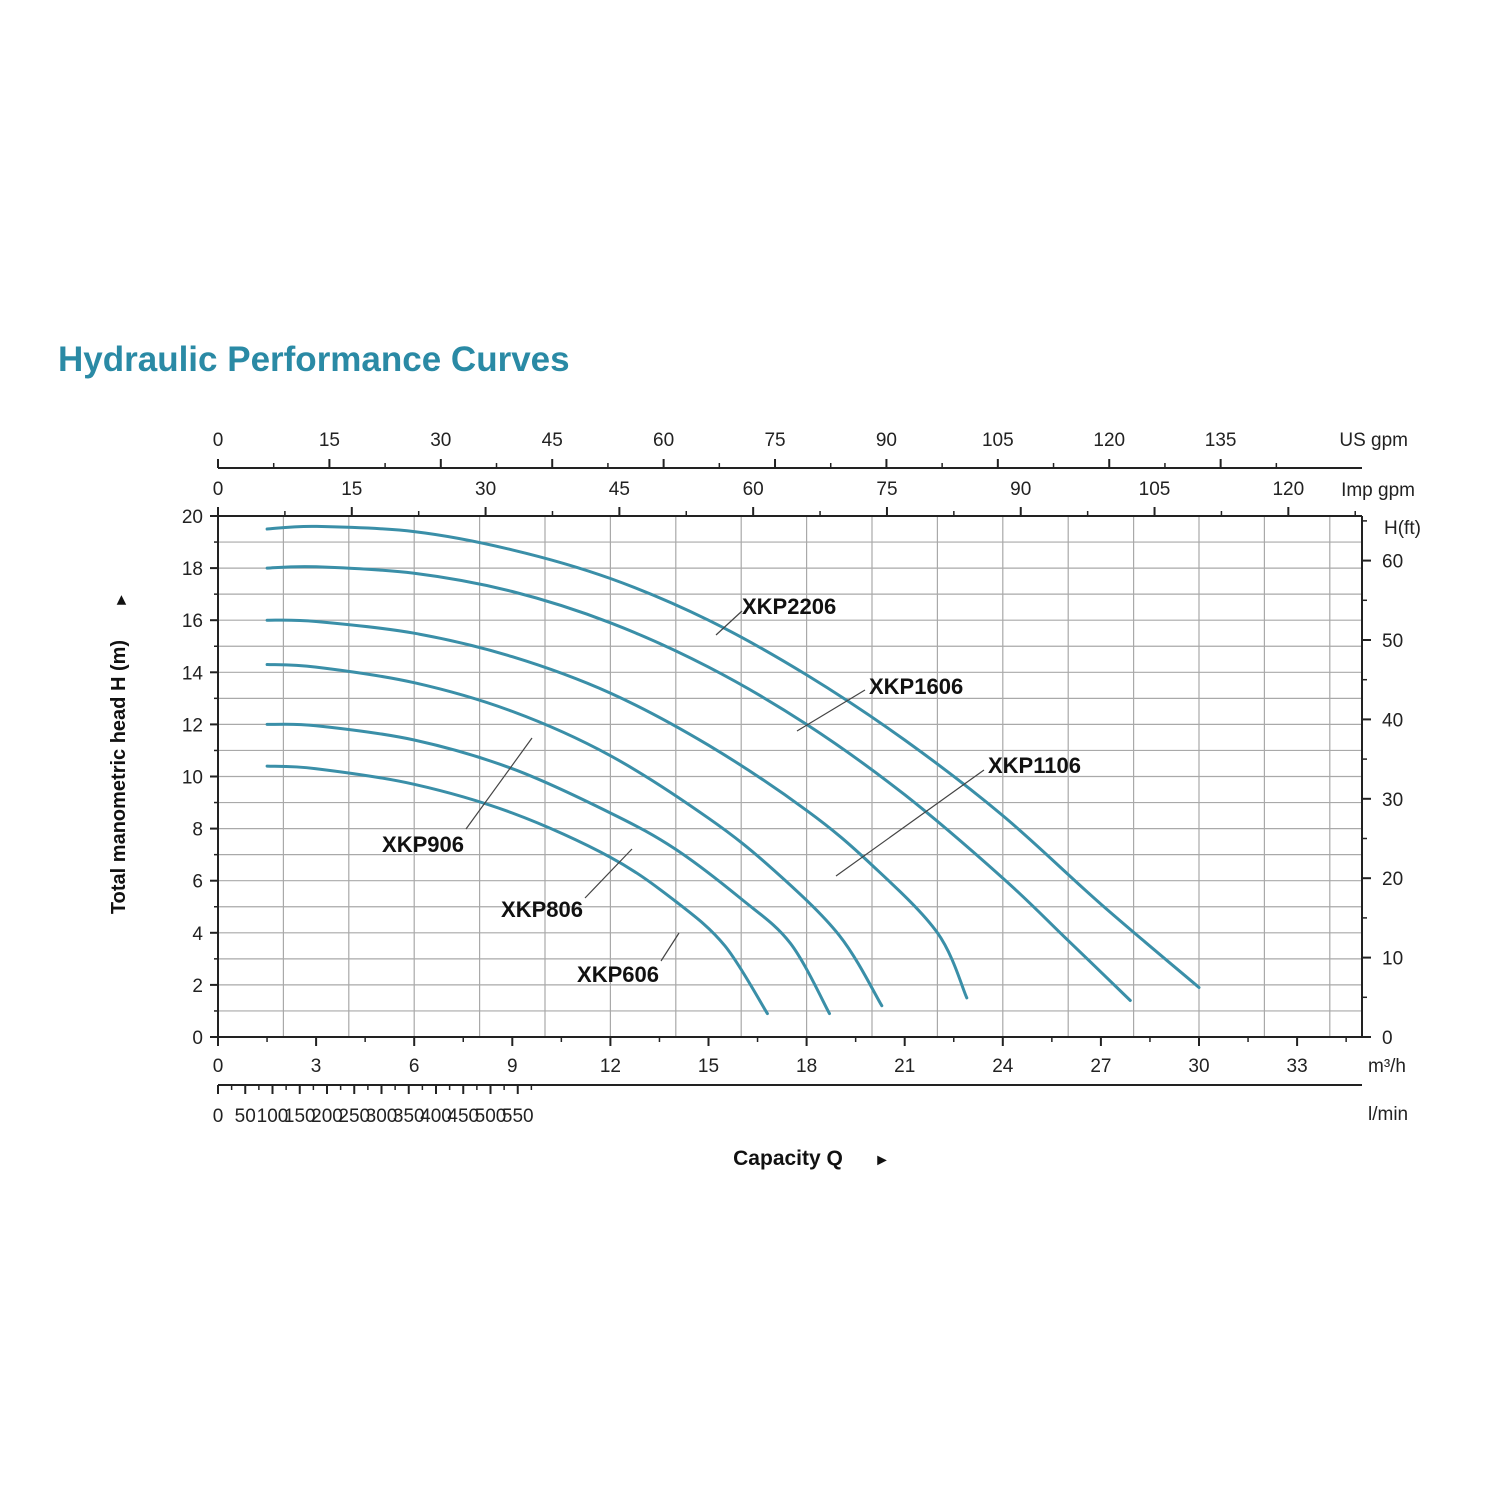 This screenshot has height=1500, width=1500. What do you see at coordinates (886, 489) in the screenshot?
I see `imp-gpm-tick-label: 75` at bounding box center [886, 489].